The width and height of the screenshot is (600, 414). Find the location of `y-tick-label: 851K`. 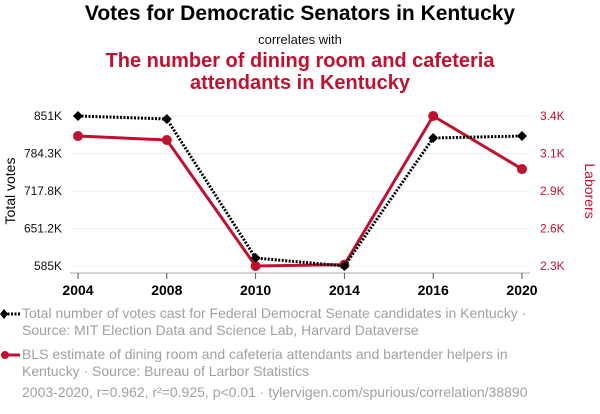

y-tick-label: 851K is located at coordinates (48, 116).